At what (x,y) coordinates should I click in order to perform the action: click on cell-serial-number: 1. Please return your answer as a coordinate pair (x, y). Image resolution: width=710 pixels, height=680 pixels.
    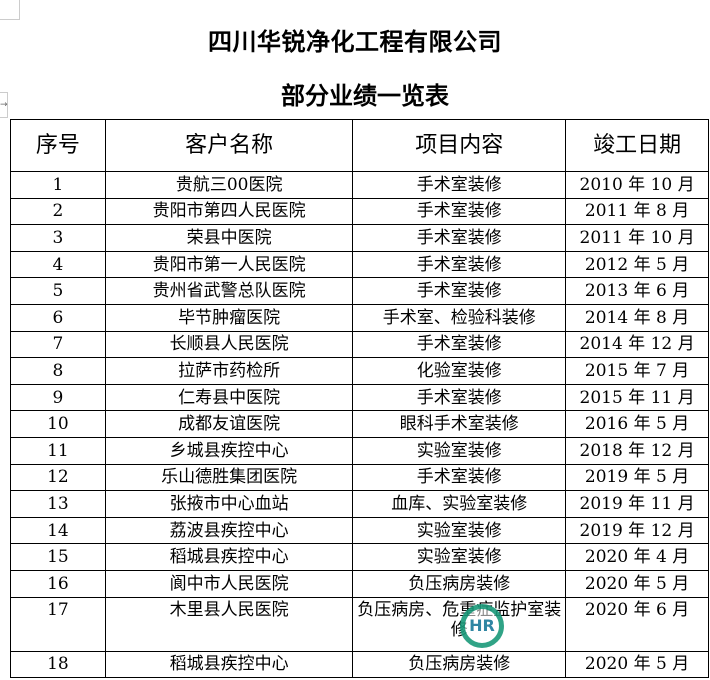
    Looking at the image, I should click on (58, 185).